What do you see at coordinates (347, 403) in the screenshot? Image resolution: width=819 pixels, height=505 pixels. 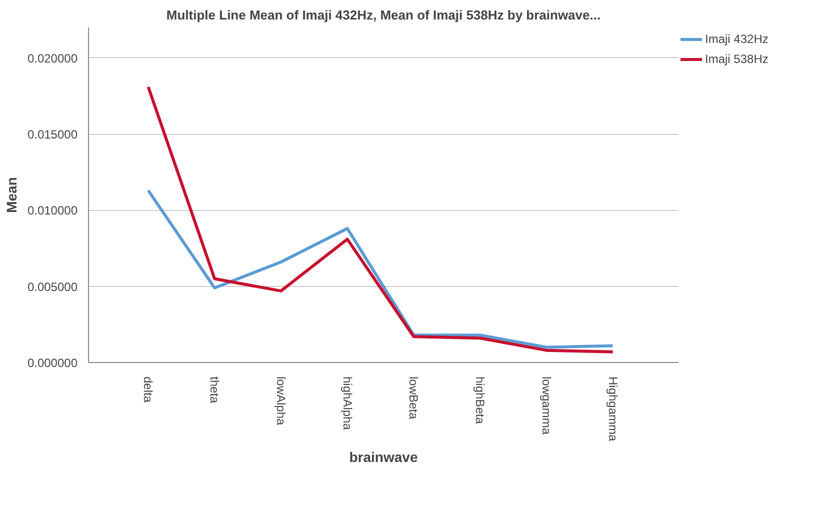 I see `x-tick-label: highAlpha` at bounding box center [347, 403].